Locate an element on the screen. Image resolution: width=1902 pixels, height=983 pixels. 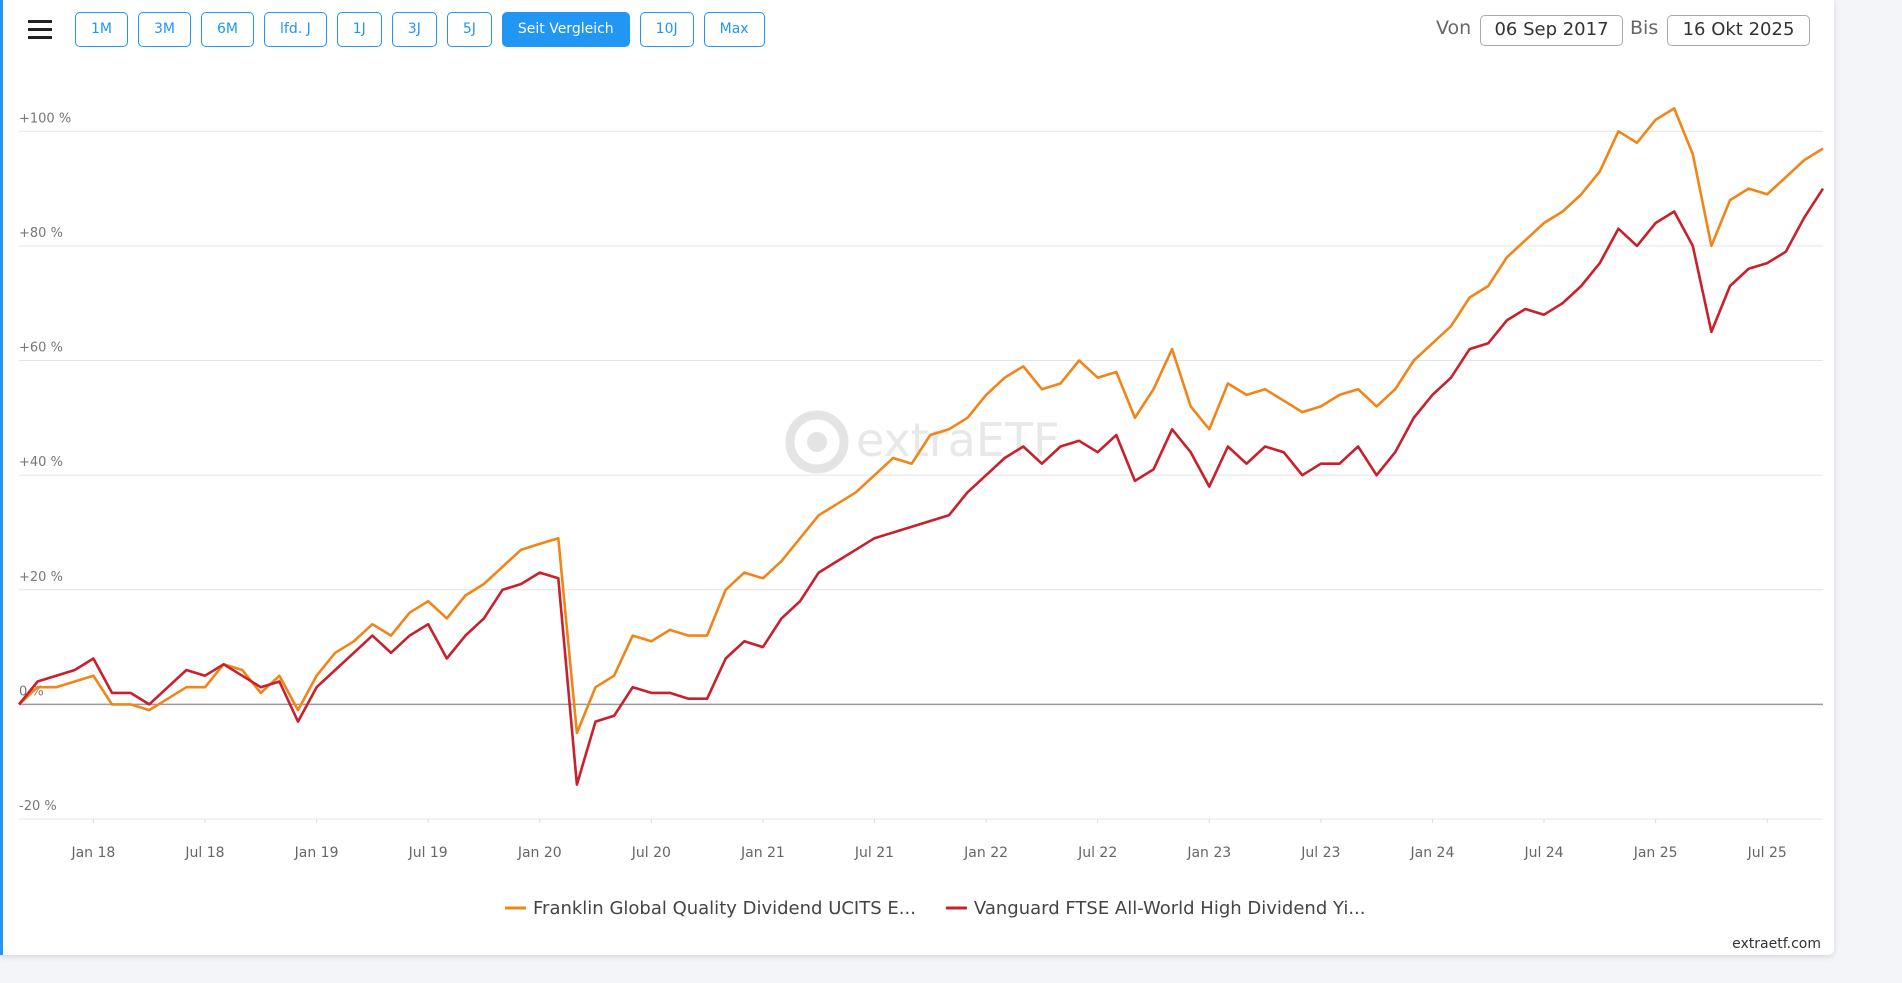
x-tick-label: Jan 21 is located at coordinates (762, 853).